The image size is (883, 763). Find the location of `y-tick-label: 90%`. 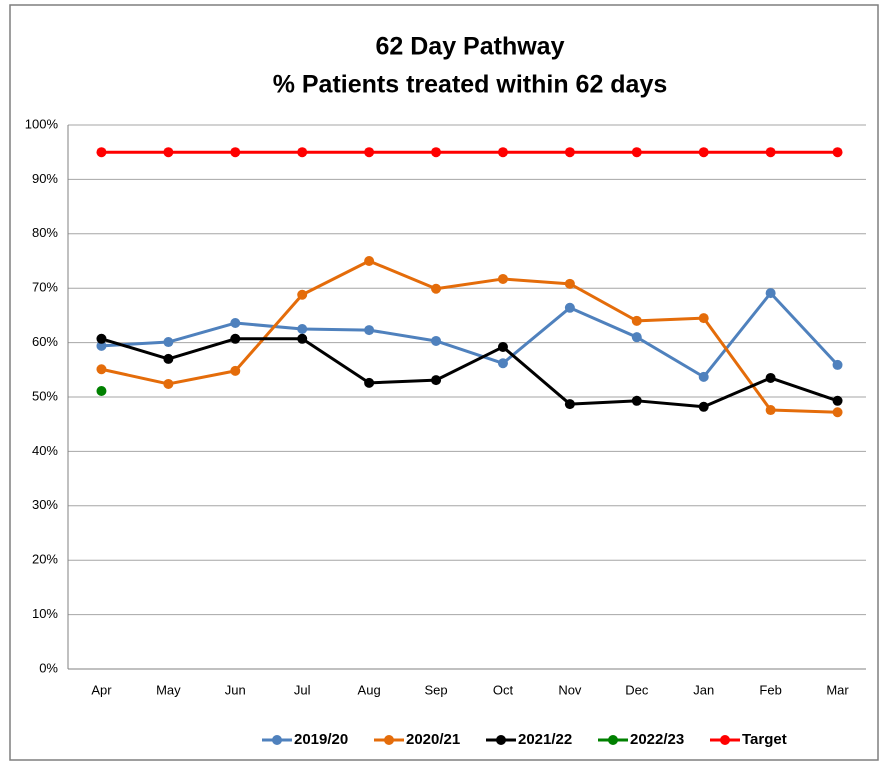

y-tick-label: 90% is located at coordinates (45, 178).